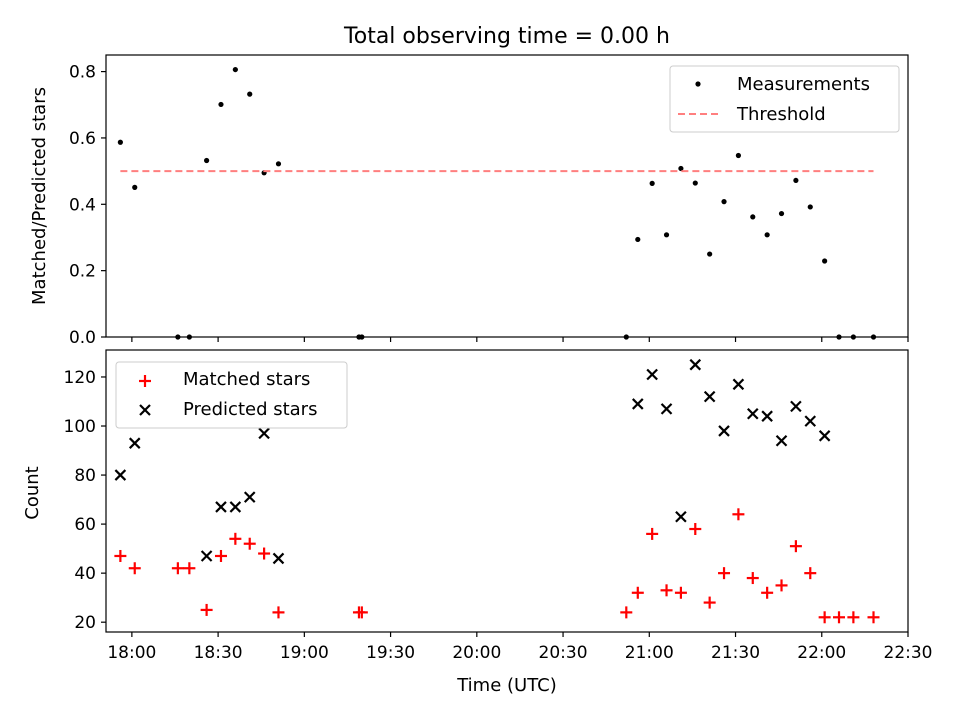  What do you see at coordinates (145, 410) in the screenshot?
I see `legend-predicted-marker` at bounding box center [145, 410].